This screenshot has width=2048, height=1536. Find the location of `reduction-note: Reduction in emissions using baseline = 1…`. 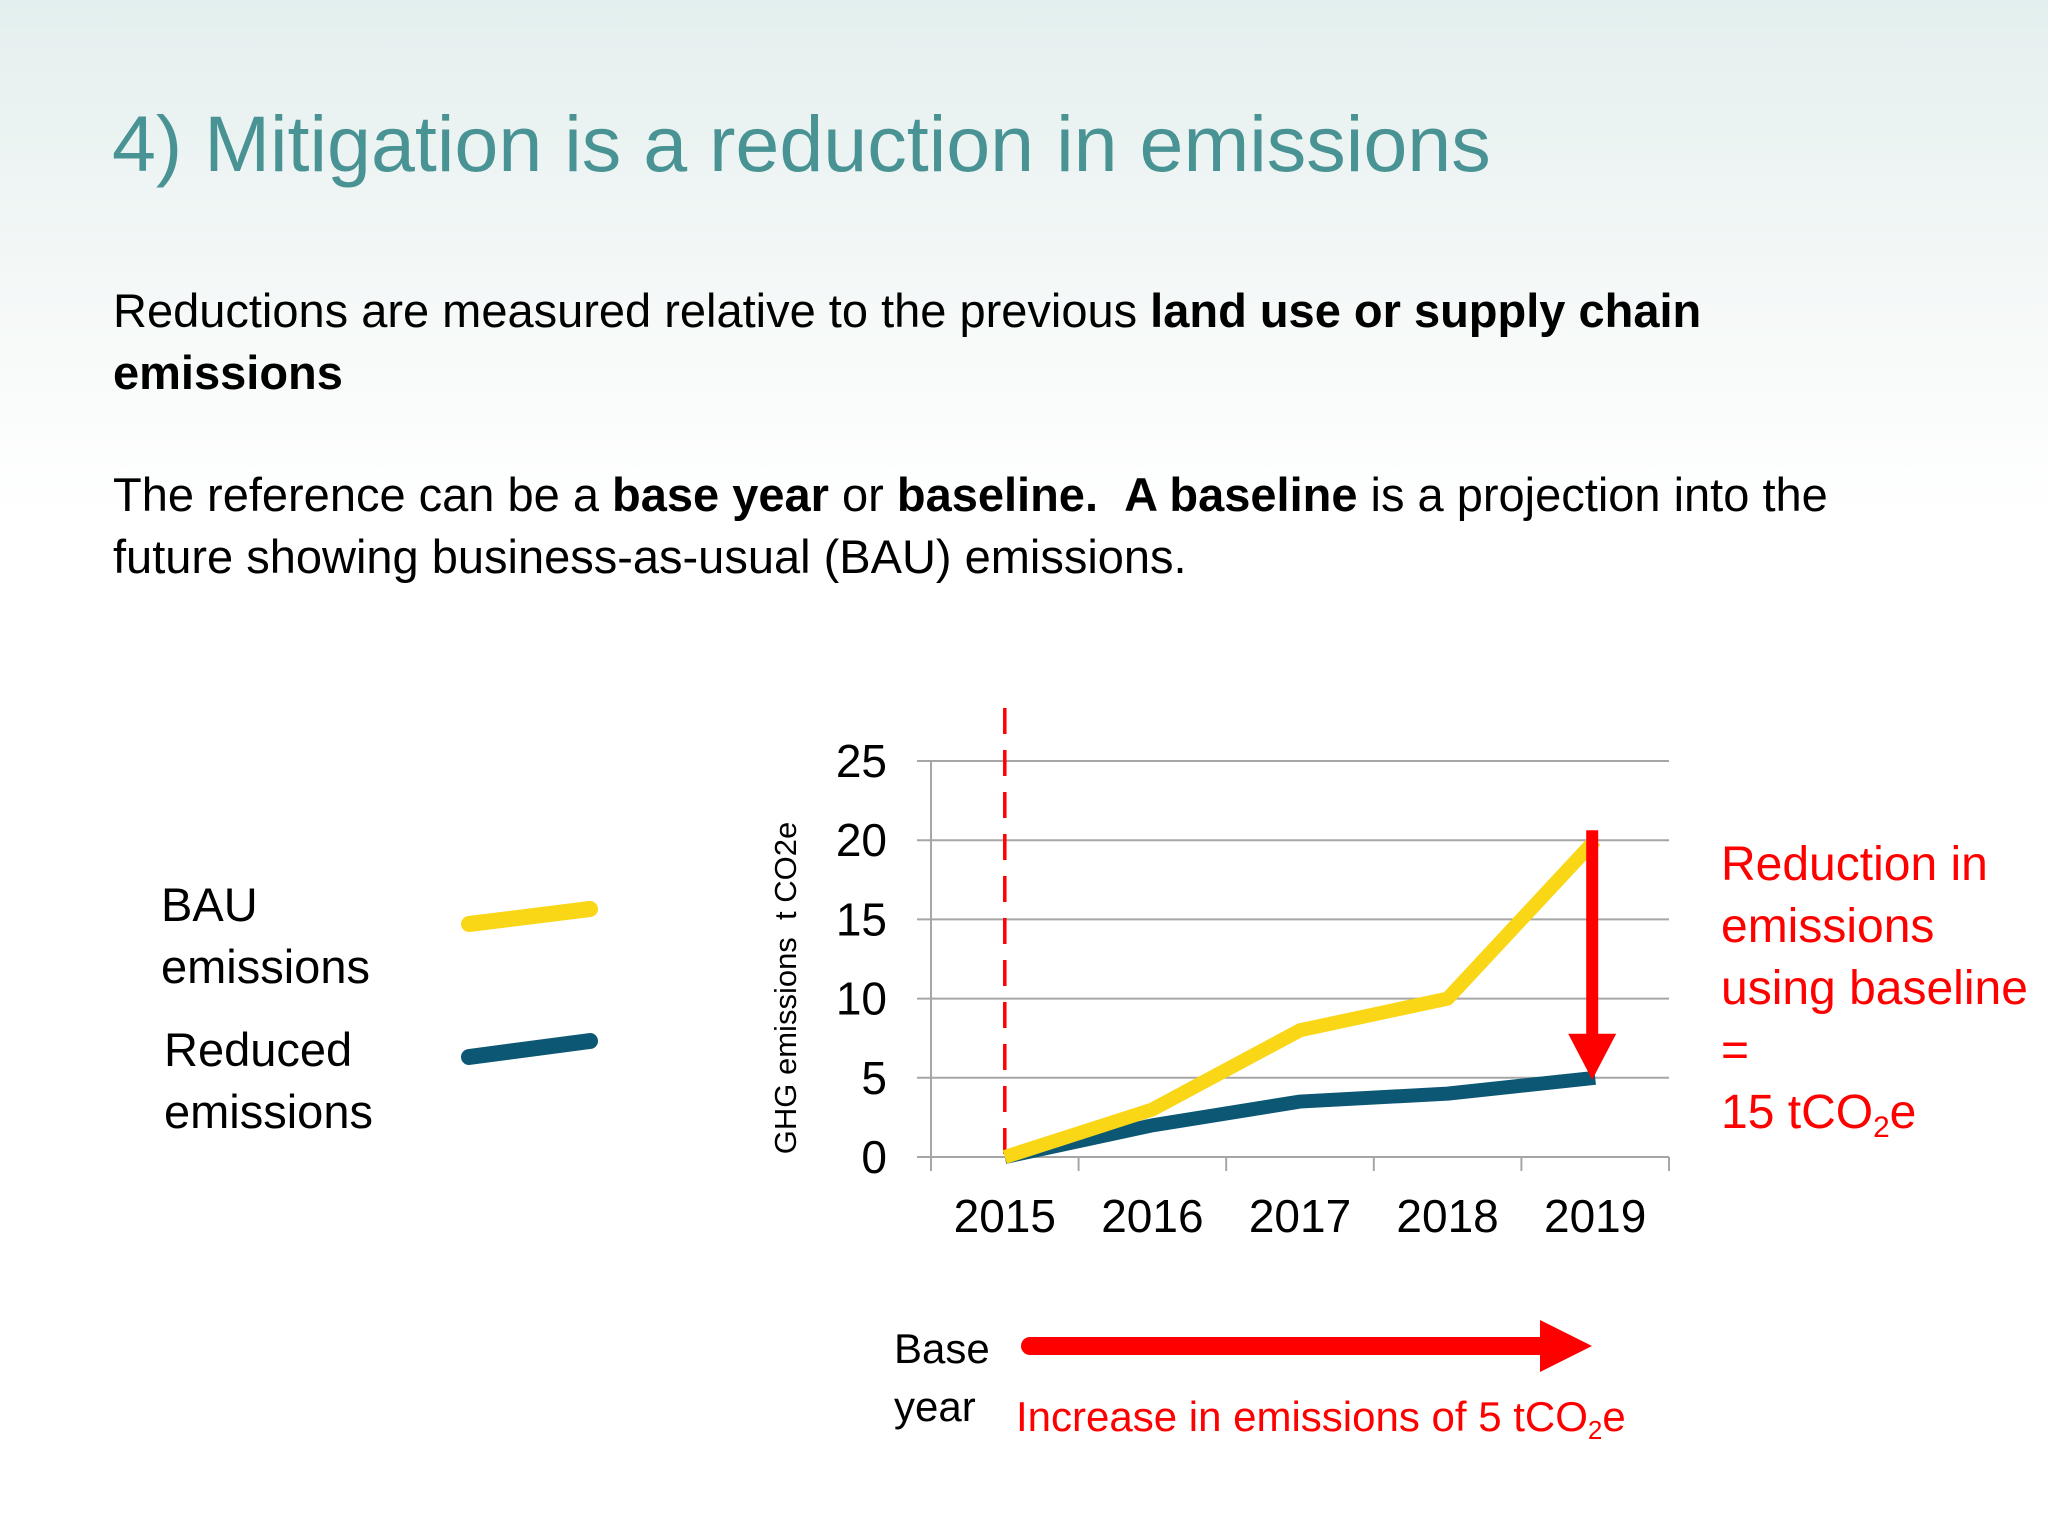

reduction-note: Reduction in emissions using baseline = 1… is located at coordinates (1881, 989).